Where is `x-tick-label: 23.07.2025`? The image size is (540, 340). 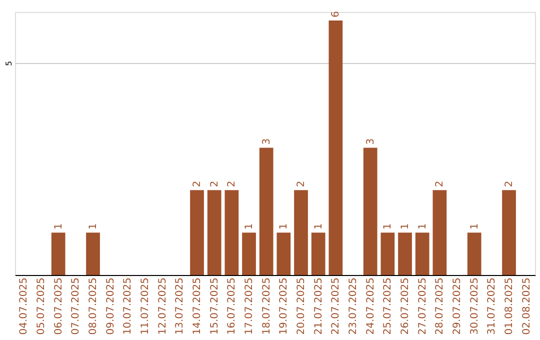
x-tick-label: 23.07.2025 is located at coordinates (353, 306).